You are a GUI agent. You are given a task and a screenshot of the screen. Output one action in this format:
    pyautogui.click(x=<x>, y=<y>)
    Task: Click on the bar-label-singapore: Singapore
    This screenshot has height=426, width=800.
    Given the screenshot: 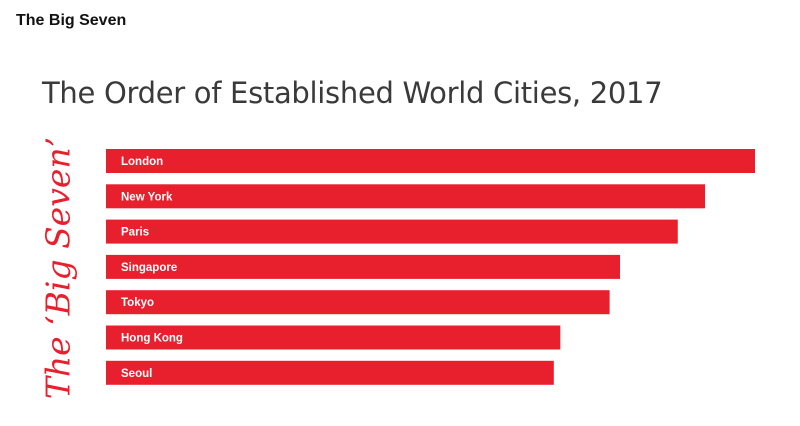 What is the action you would take?
    pyautogui.click(x=149, y=268)
    